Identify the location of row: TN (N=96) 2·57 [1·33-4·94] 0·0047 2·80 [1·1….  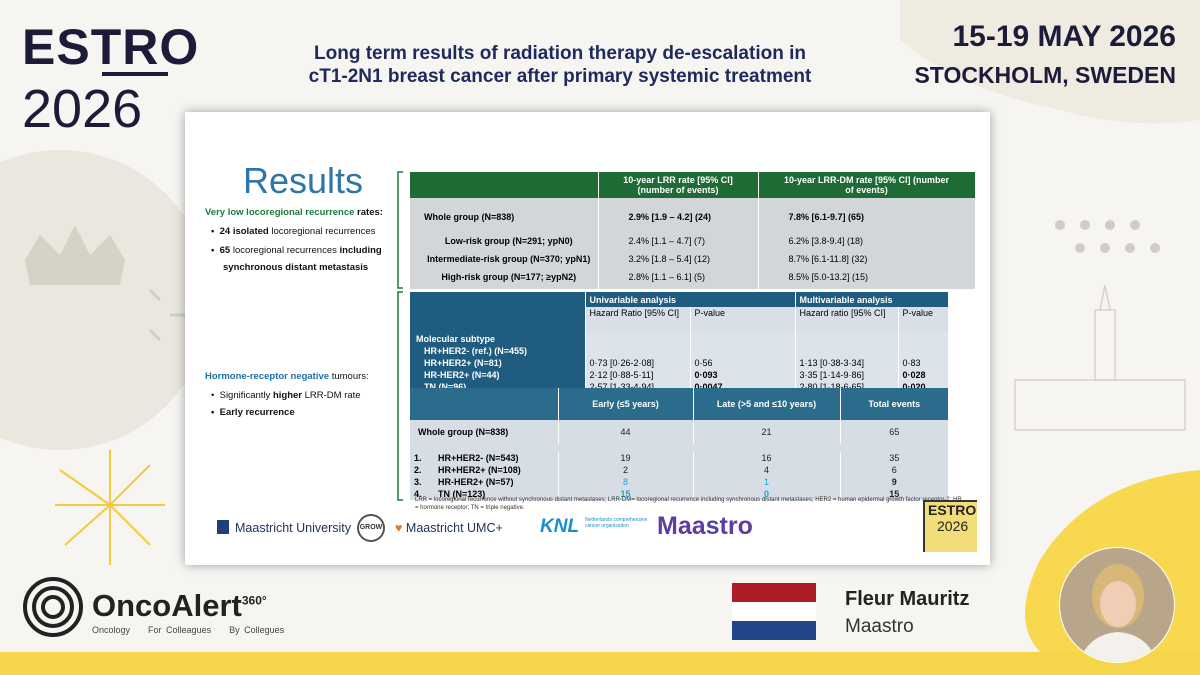
(679, 385).